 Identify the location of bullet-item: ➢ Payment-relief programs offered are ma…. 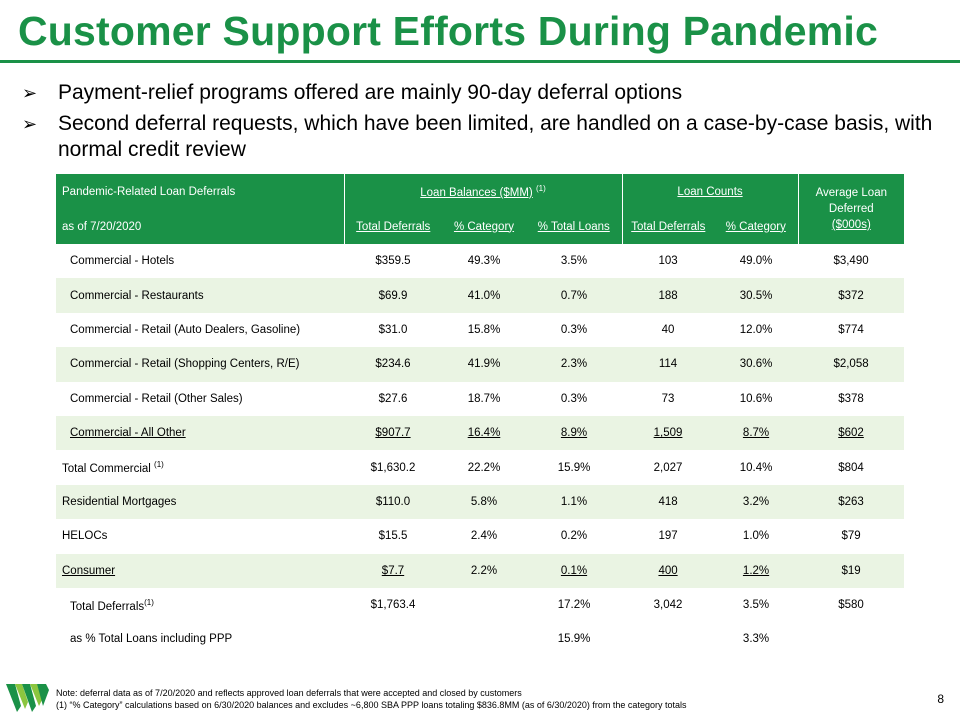
(484, 93).